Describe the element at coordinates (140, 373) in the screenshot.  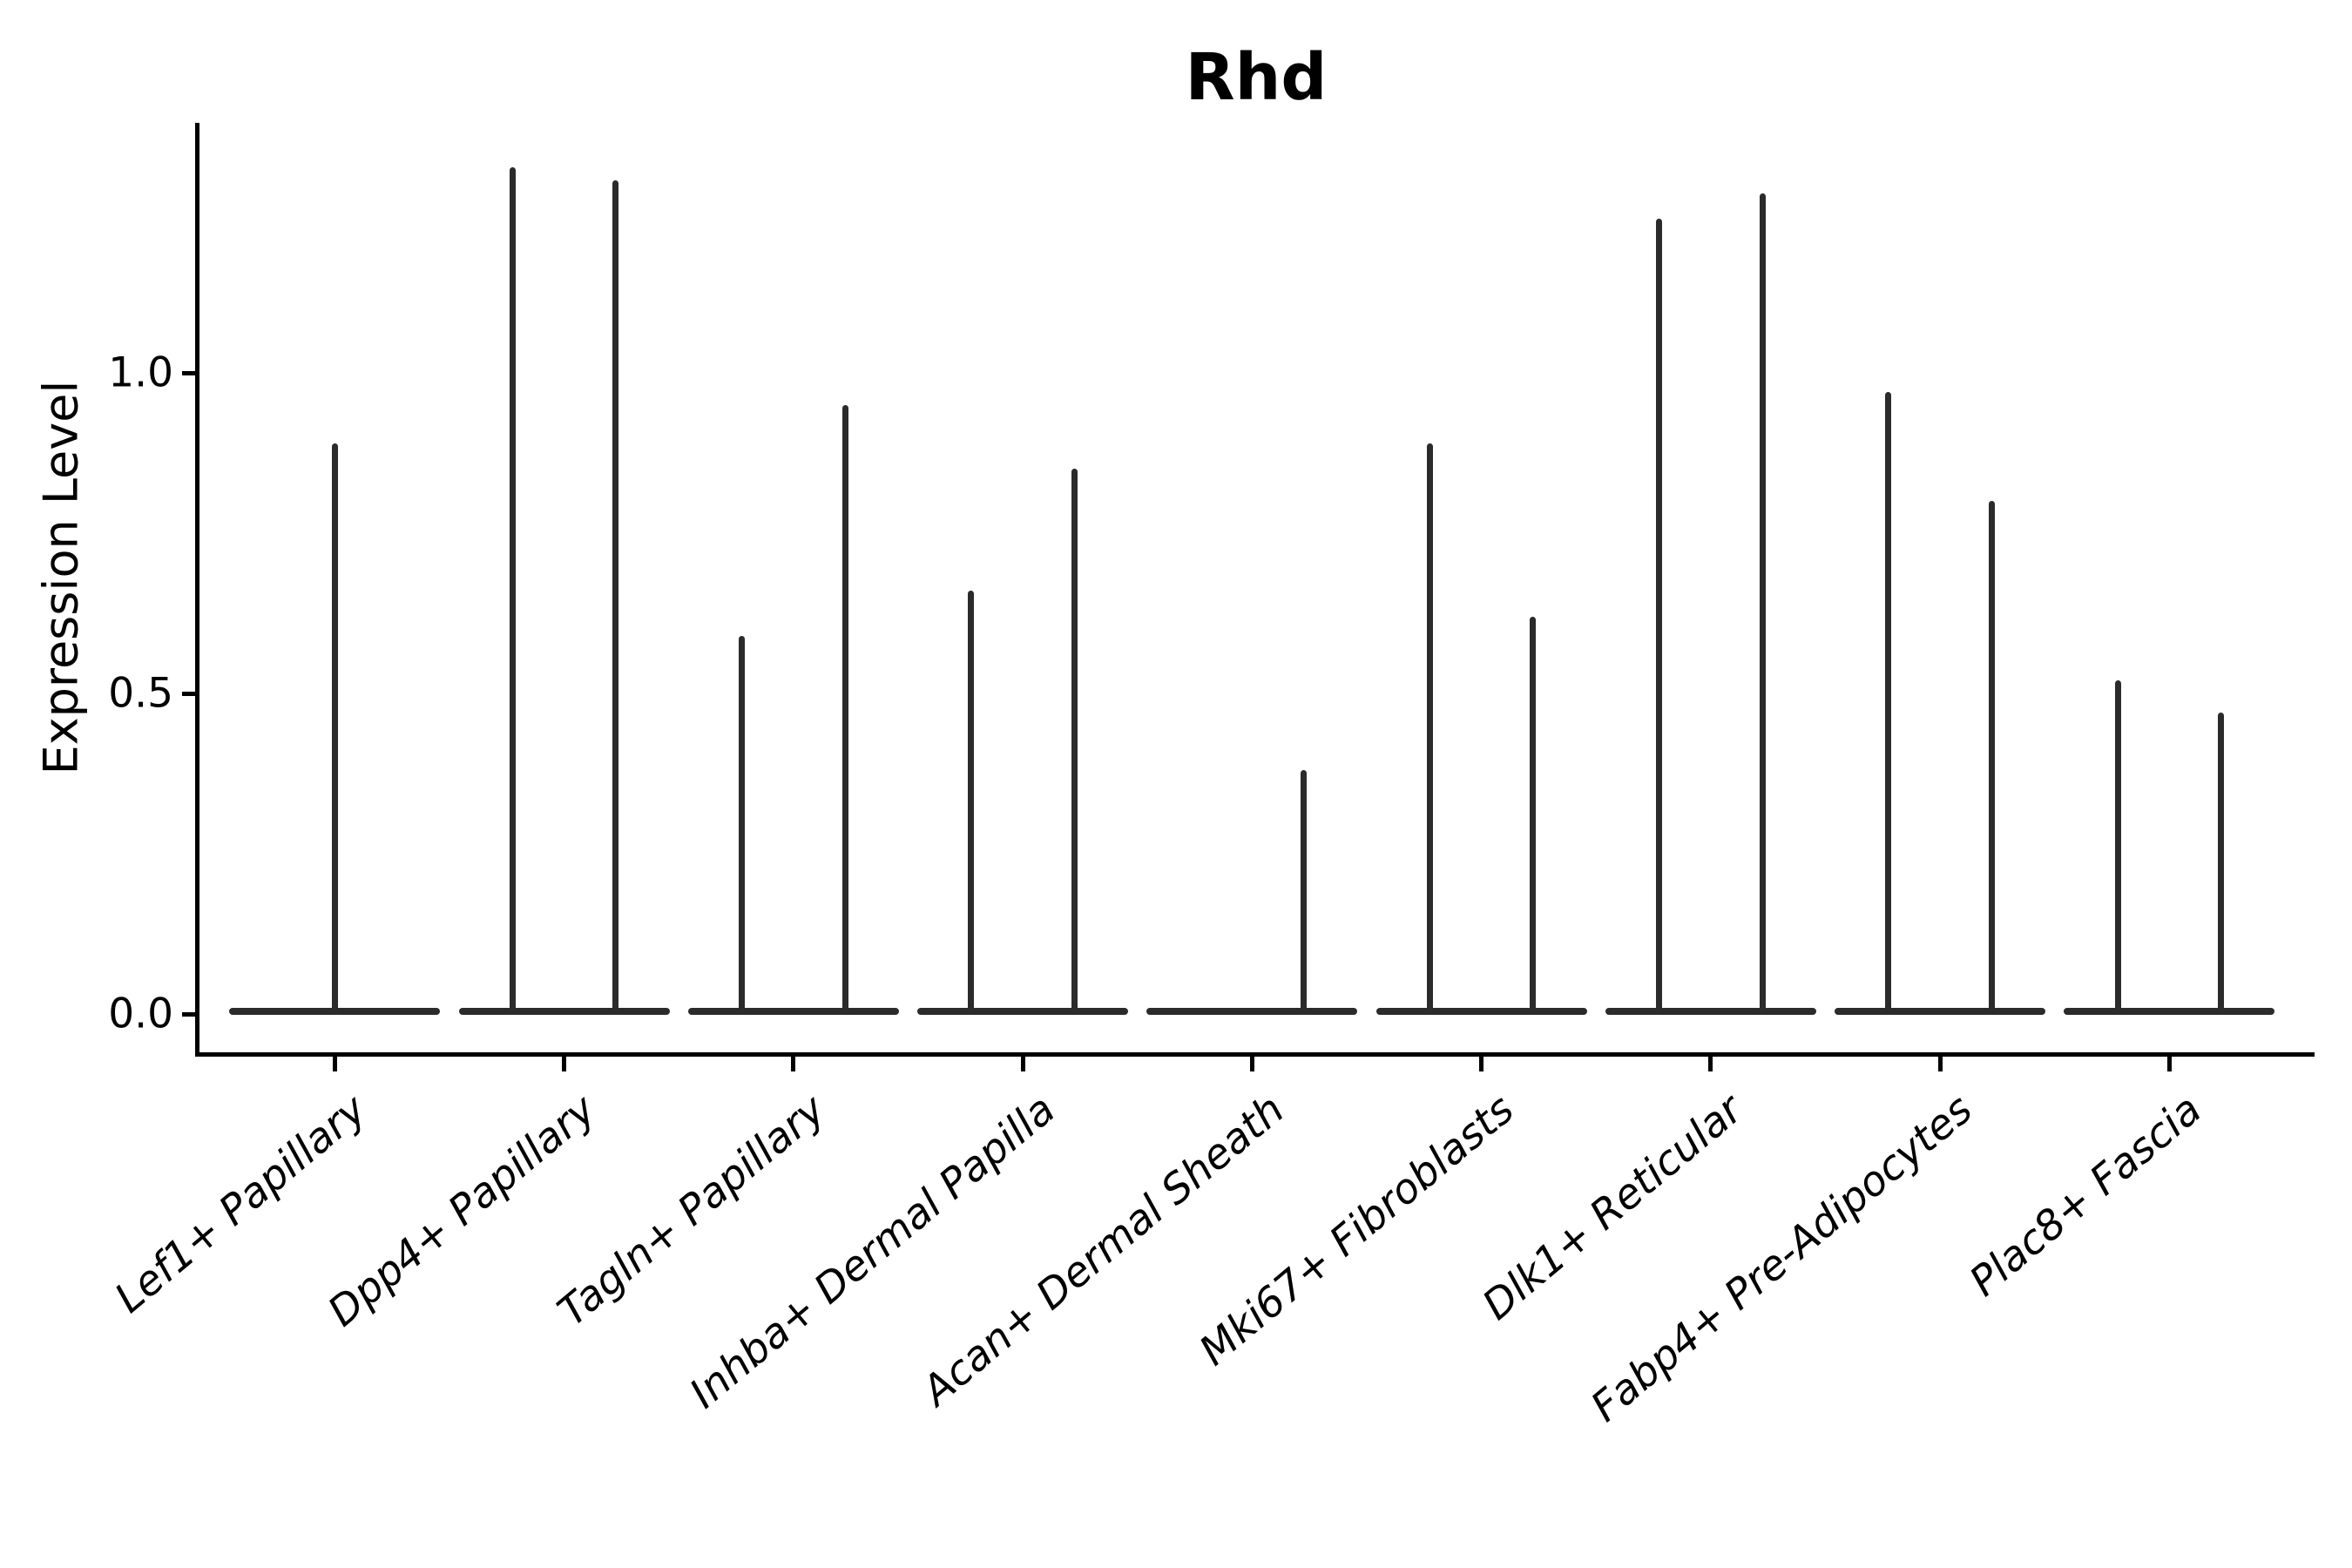
I see `y-tick-label: 1.0` at that location.